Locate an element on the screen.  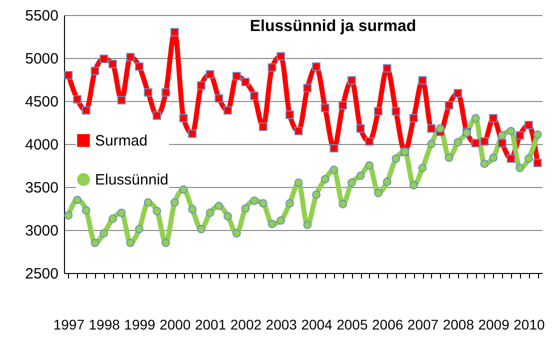
y-tick-label: 3500 is located at coordinates (41, 188).